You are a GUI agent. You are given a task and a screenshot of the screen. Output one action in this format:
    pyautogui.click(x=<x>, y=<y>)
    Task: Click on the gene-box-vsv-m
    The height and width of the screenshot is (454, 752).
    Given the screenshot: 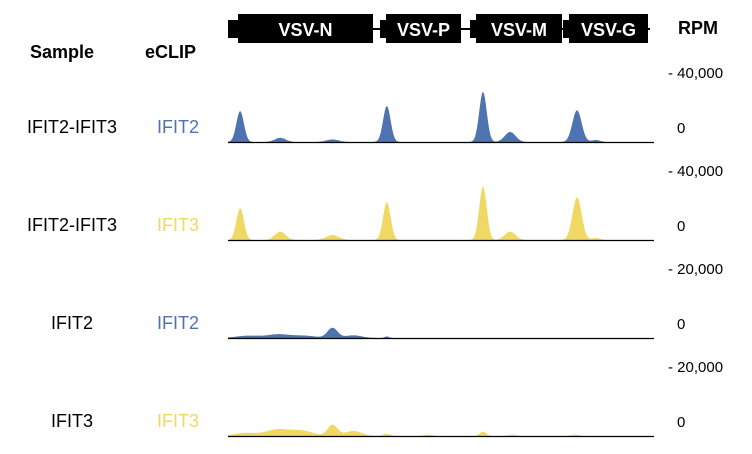 What is the action you would take?
    pyautogui.click(x=519, y=28)
    